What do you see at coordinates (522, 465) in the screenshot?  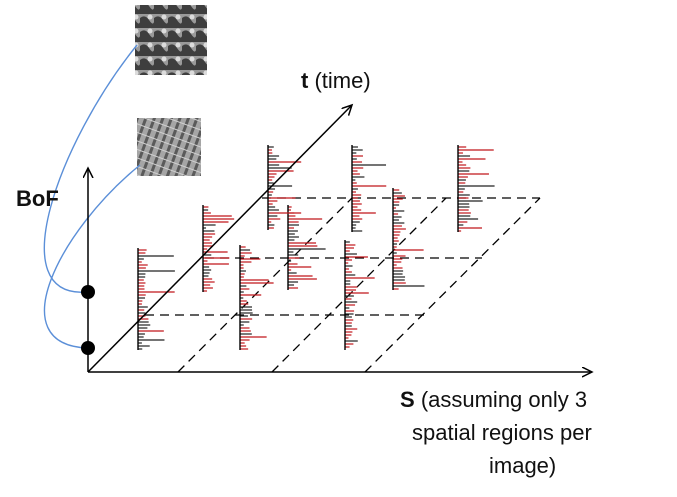 I see `space-line: image)` at bounding box center [522, 465].